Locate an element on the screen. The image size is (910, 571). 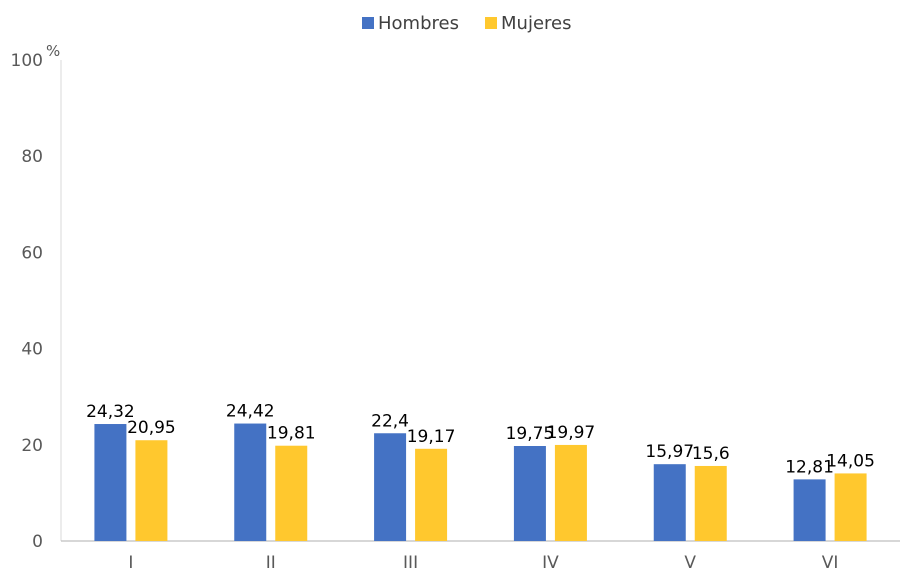
y-tick-label: 60 is located at coordinates (32, 253).